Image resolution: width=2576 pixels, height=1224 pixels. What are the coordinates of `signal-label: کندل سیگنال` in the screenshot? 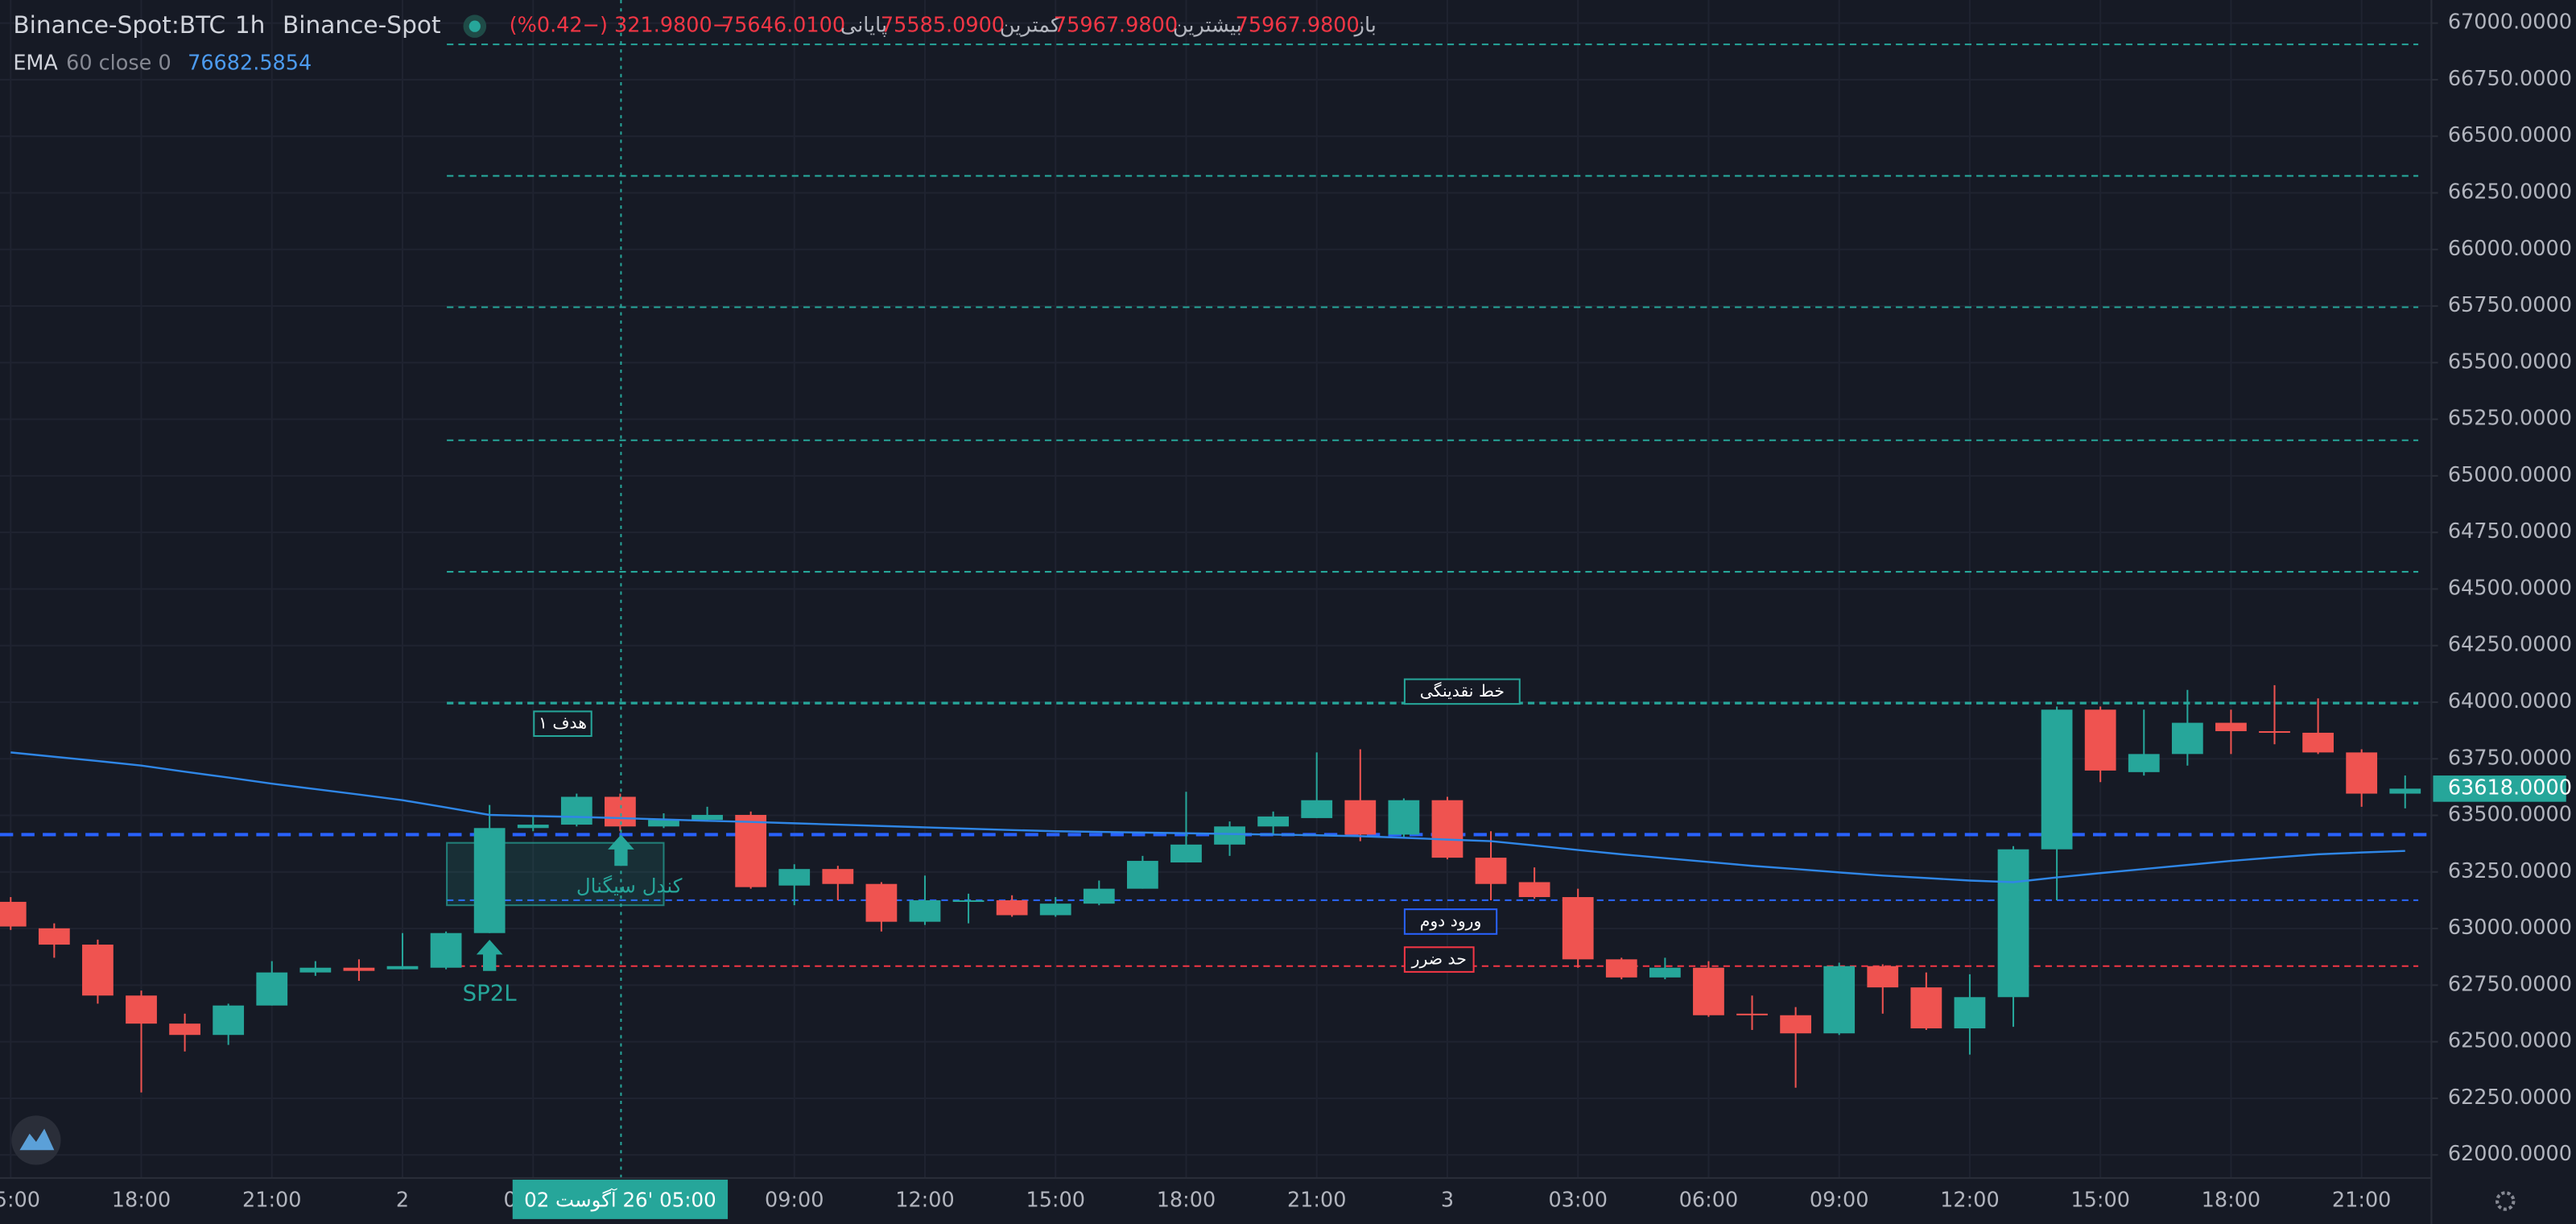 It's located at (629, 886).